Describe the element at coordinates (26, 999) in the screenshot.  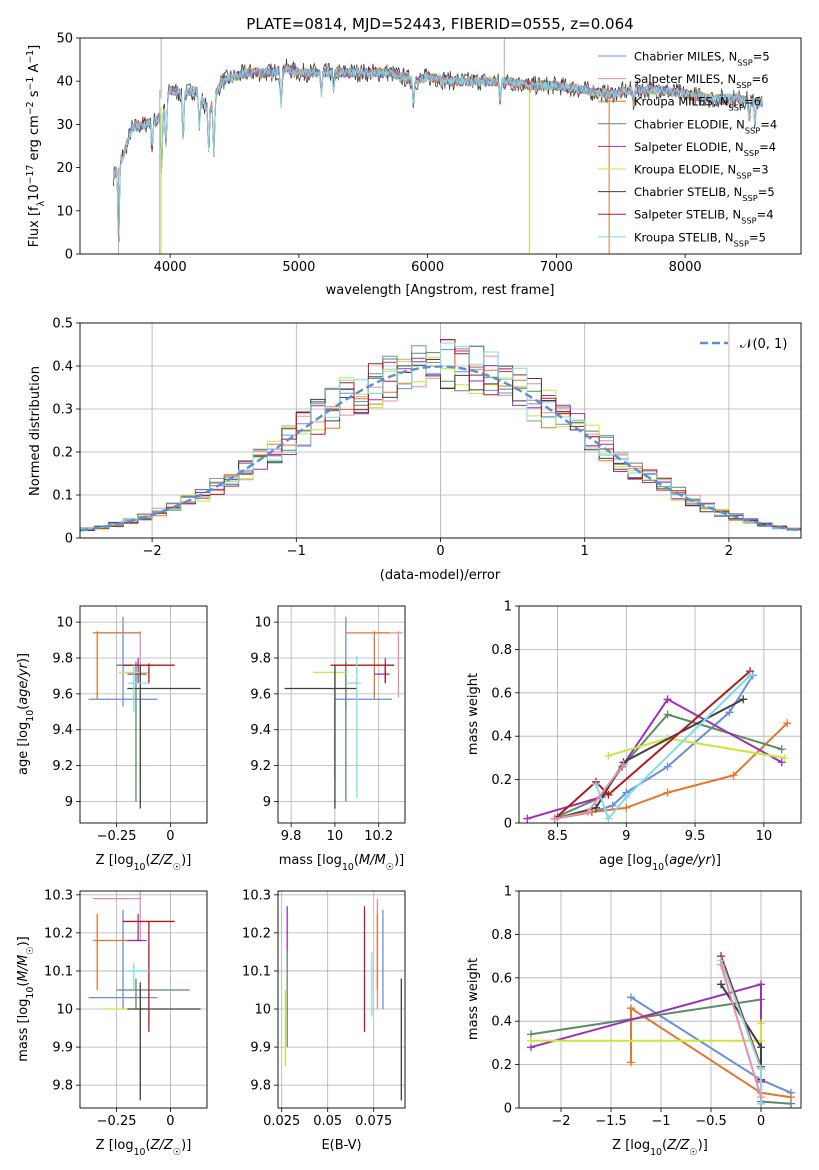
I see `y-axis-label: mass [log10(M/M☉)]` at that location.